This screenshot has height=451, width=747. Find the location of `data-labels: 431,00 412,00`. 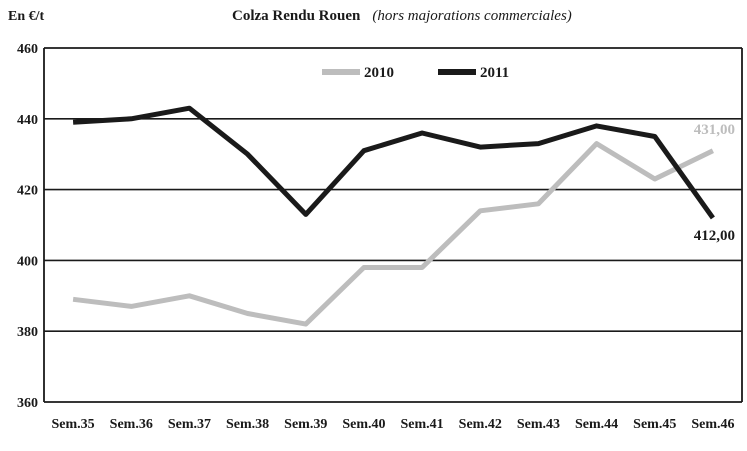

data-labels: 431,00 412,00 is located at coordinates (714, 183).